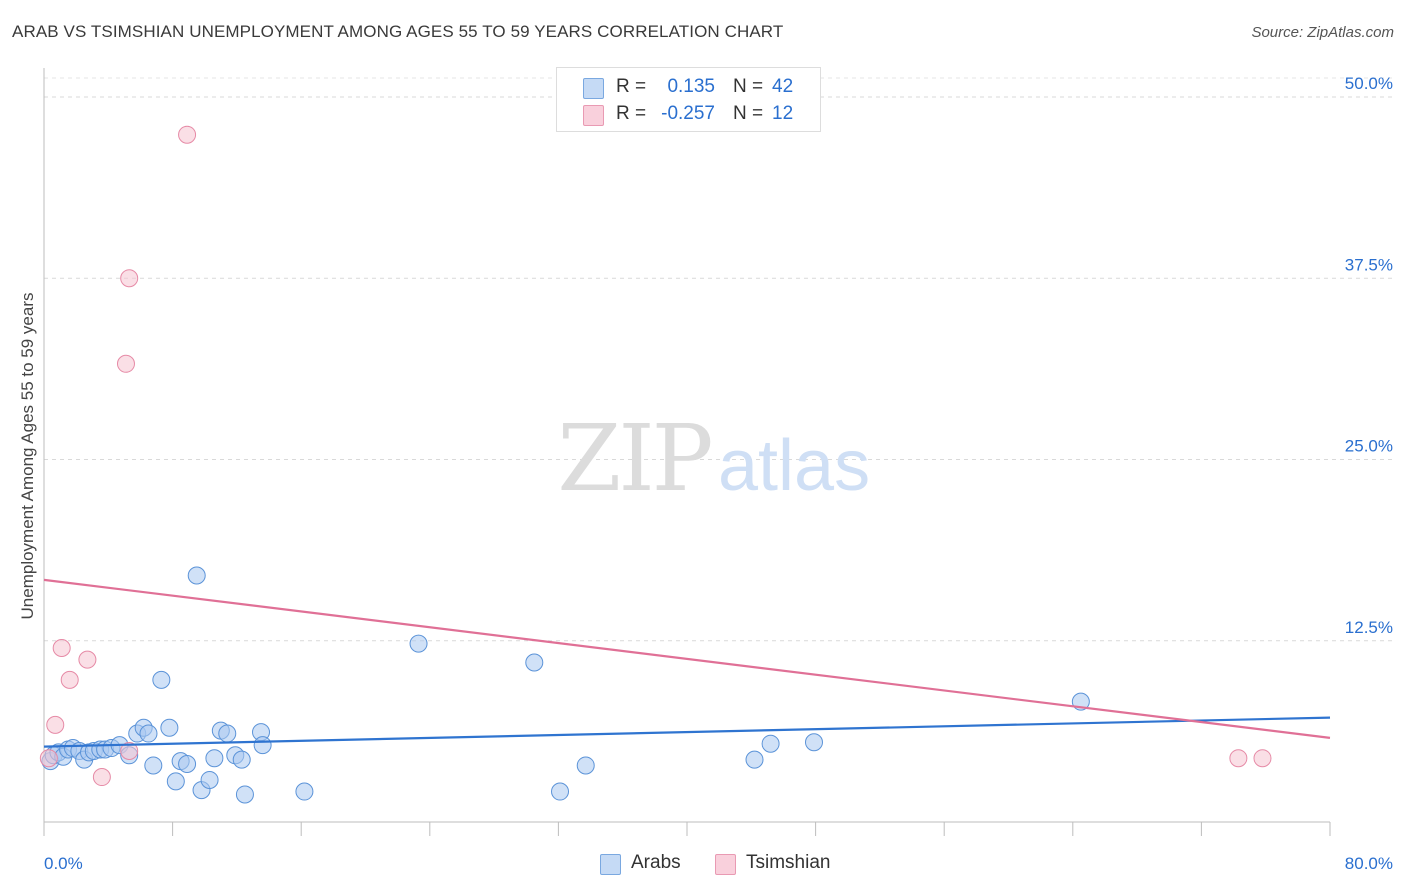 The height and width of the screenshot is (892, 1406). I want to click on correlation-legend: R = 0.135 N = 42 R = -0.257 N = 12, so click(688, 99).